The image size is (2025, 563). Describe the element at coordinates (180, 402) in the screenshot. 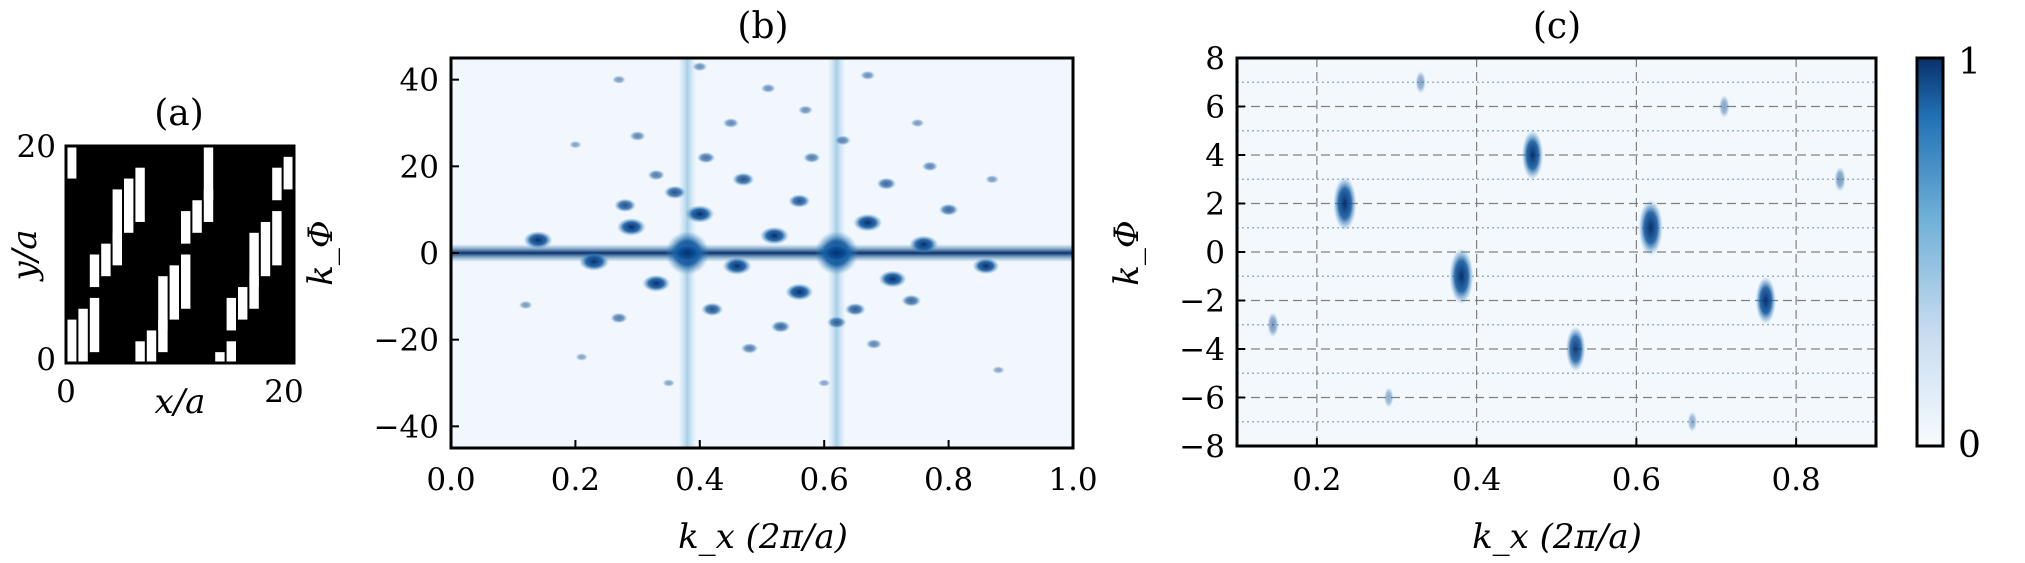

I see `panel-a-xlabel: x/a` at that location.